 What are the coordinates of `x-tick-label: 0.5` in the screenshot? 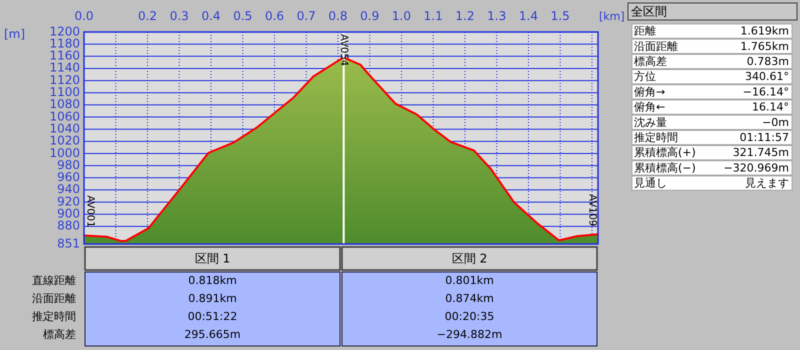 It's located at (242, 16).